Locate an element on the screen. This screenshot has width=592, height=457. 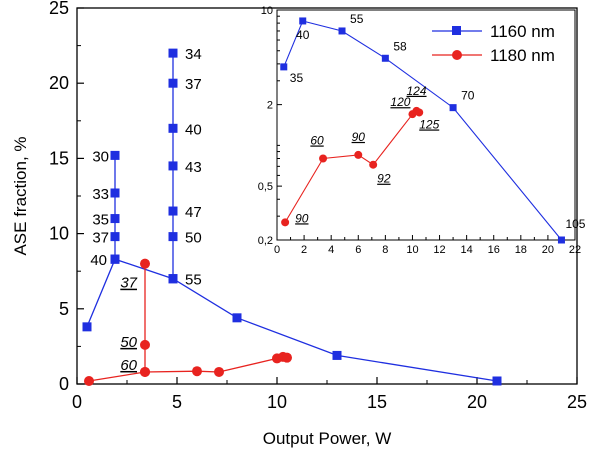
y-tick-label: 10 is located at coordinates (59, 234).